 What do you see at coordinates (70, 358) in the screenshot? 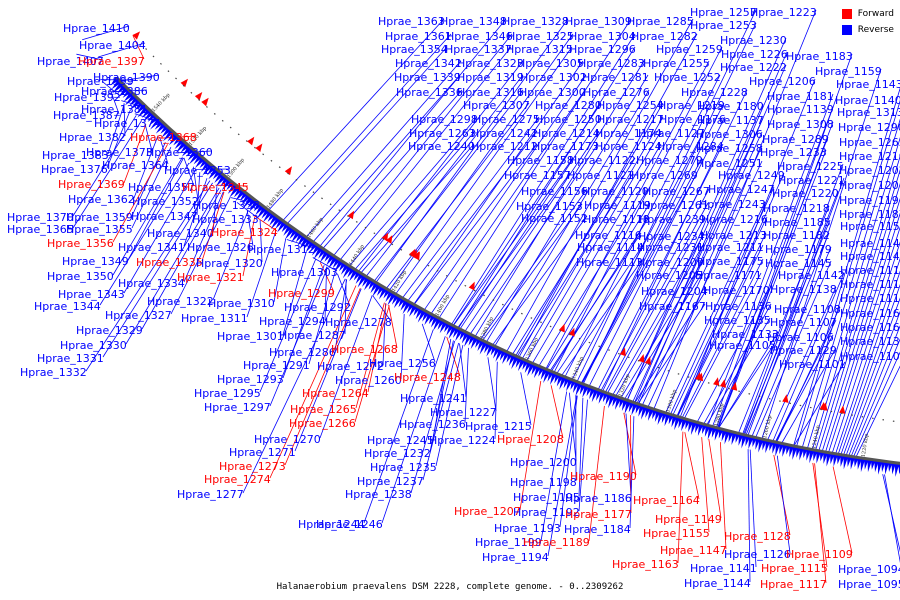
I see `gene-label: Hprae_1331` at bounding box center [70, 358].